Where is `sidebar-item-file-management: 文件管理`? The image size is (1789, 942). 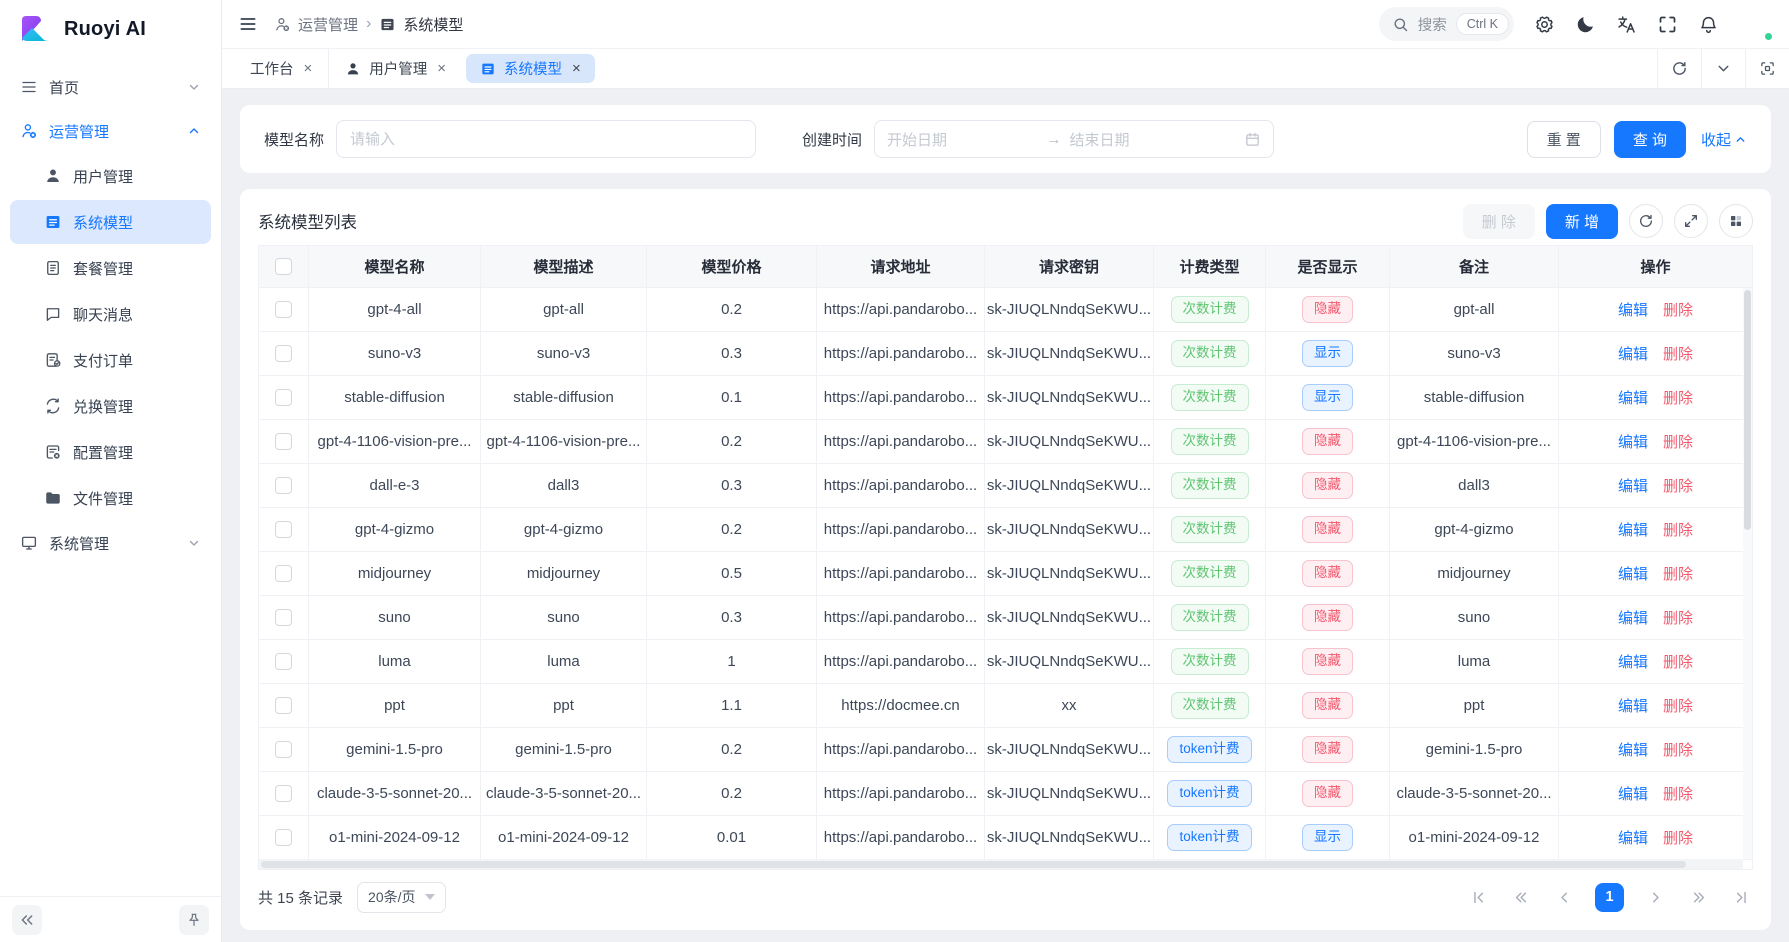
sidebar-item-file-management: 文件管理 is located at coordinates (110, 498).